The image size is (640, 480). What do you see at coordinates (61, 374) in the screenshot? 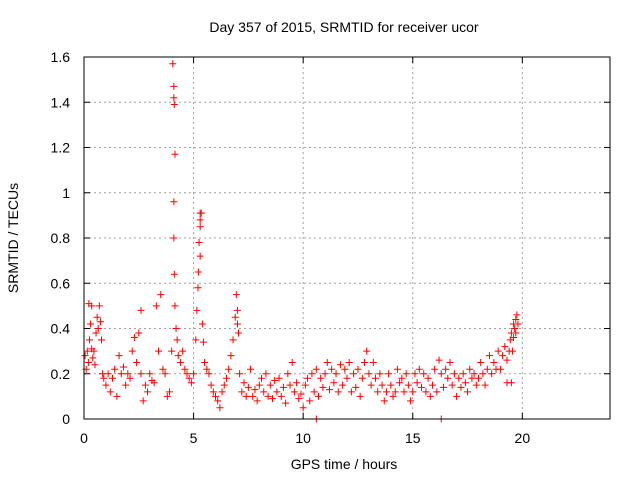
I see `y-tick-label: 0.2` at bounding box center [61, 374].